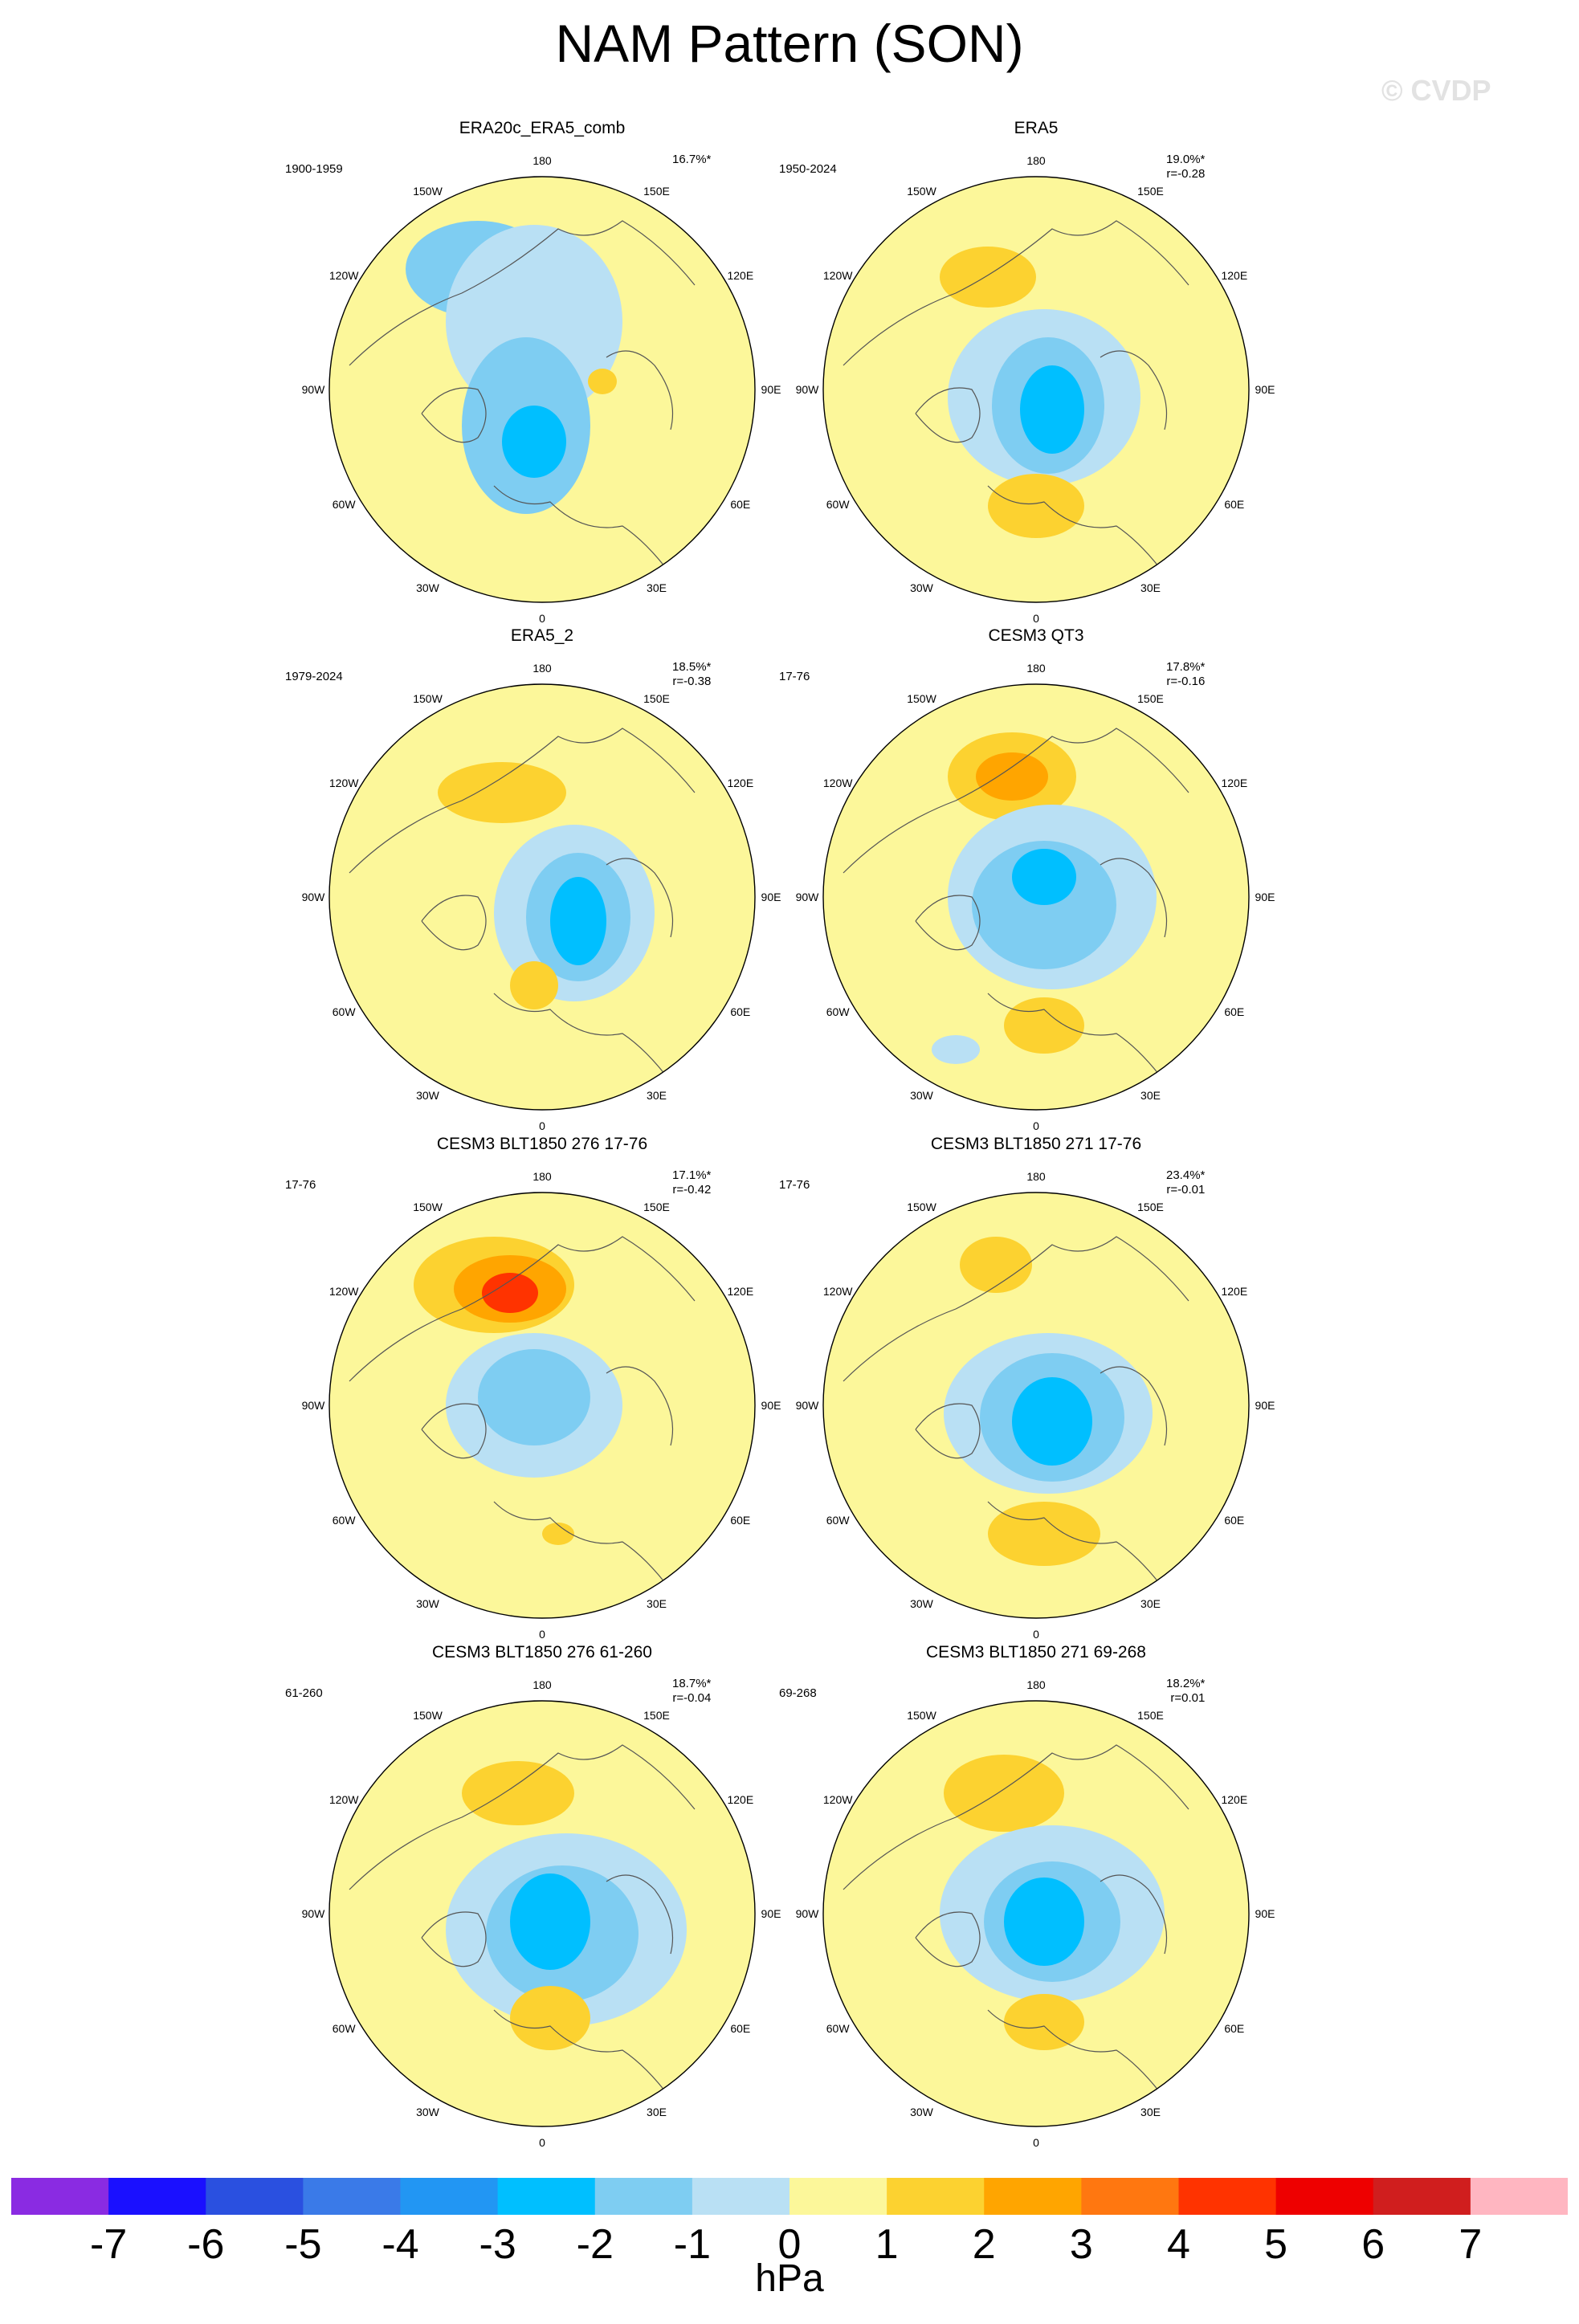 This screenshot has height=2324, width=1579. I want to click on colorbar, so click(789, 2196).